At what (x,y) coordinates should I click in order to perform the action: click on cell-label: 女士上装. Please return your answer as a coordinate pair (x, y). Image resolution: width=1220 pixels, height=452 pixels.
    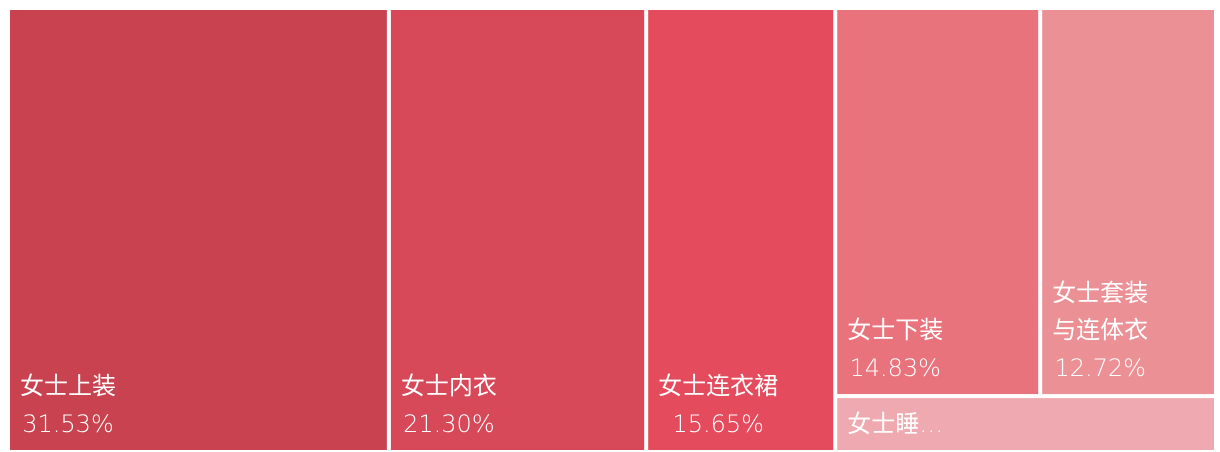
    Looking at the image, I should click on (68, 386).